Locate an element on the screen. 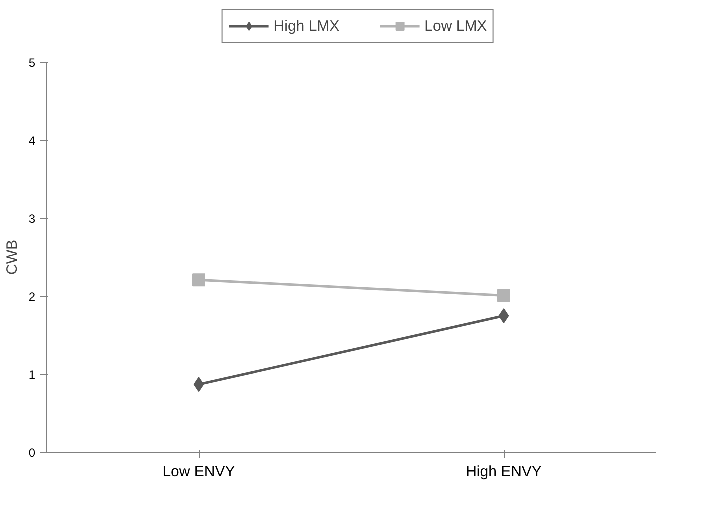  y-tick-label: 4 is located at coordinates (32, 141).